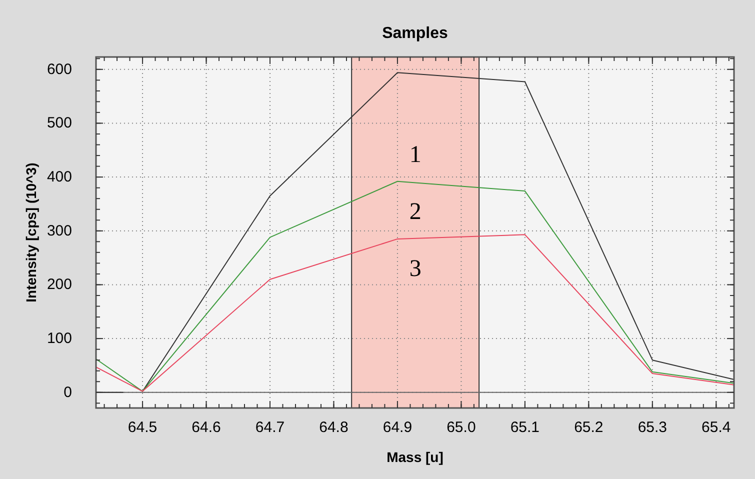 This screenshot has height=479, width=755. I want to click on x-axis-title: Mass [u], so click(415, 457).